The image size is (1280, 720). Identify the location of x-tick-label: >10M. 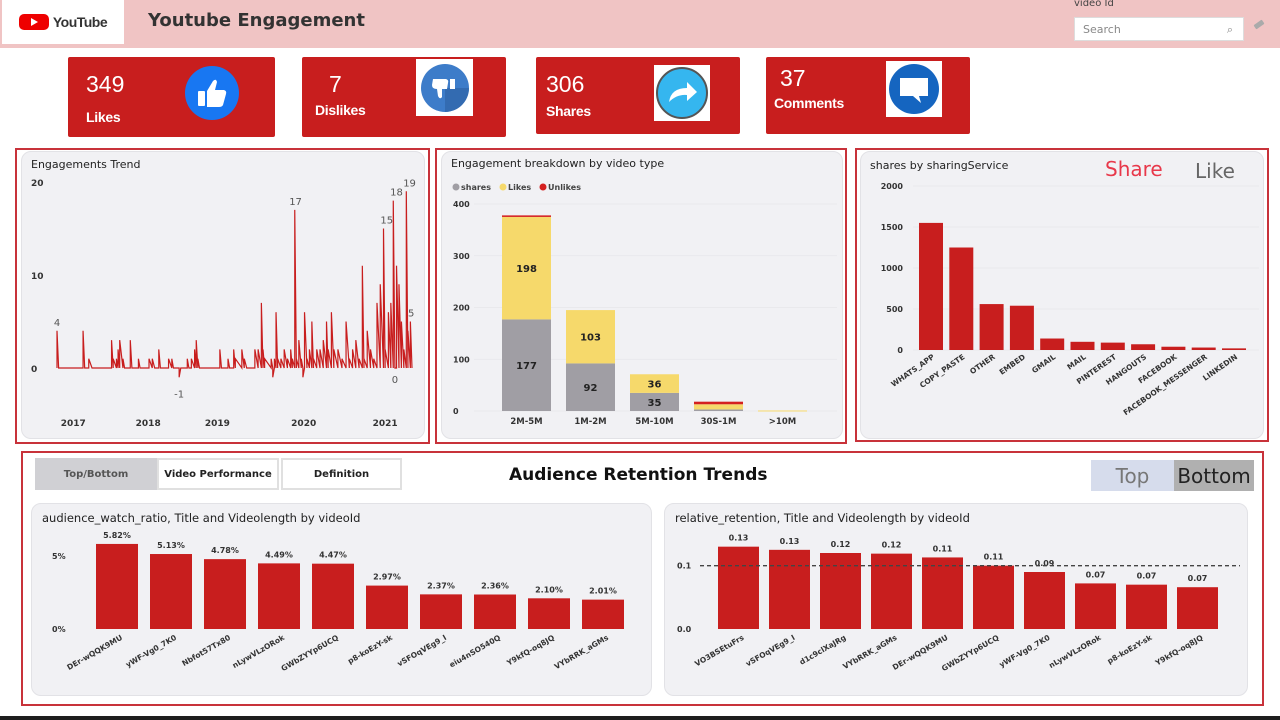
(782, 422).